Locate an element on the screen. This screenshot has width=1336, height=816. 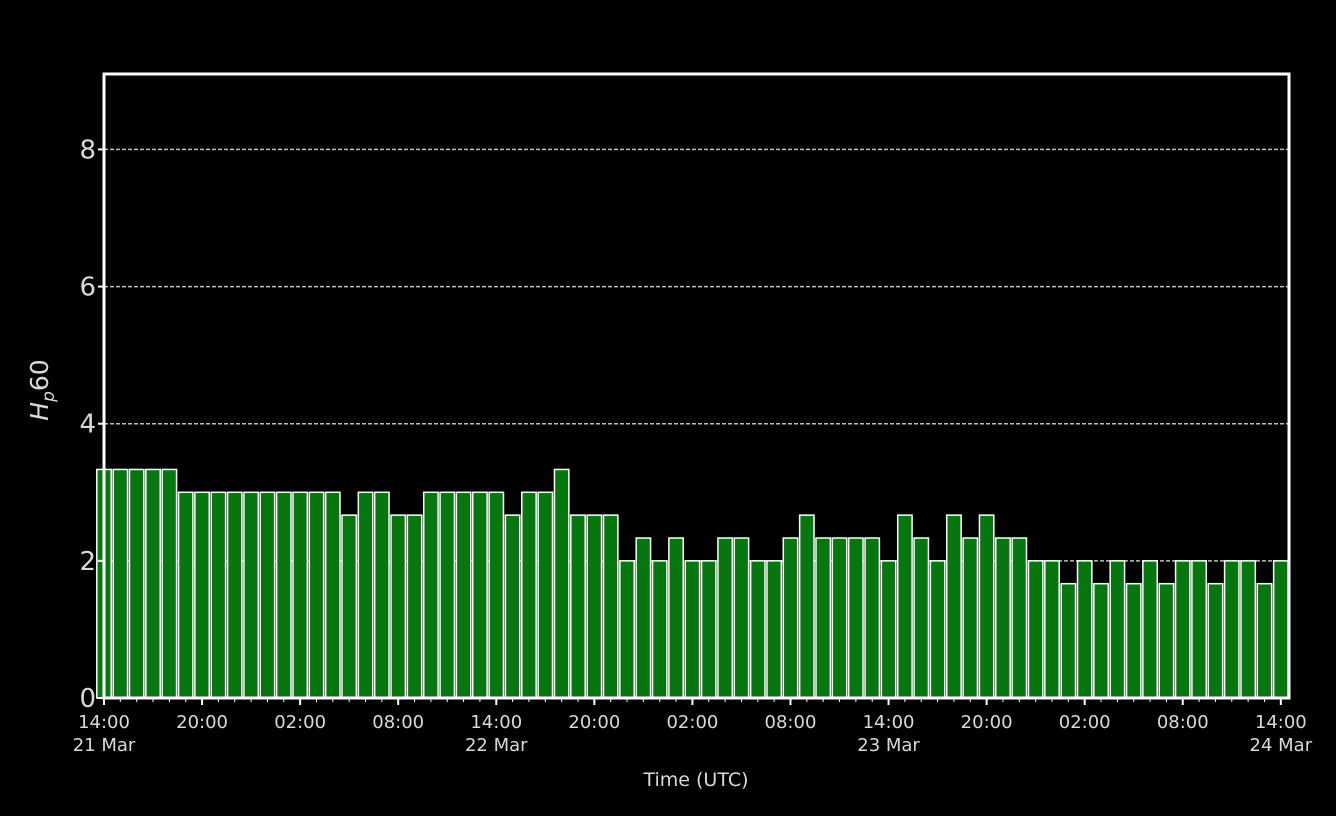
y-tick-label: 8 is located at coordinates (87, 150).